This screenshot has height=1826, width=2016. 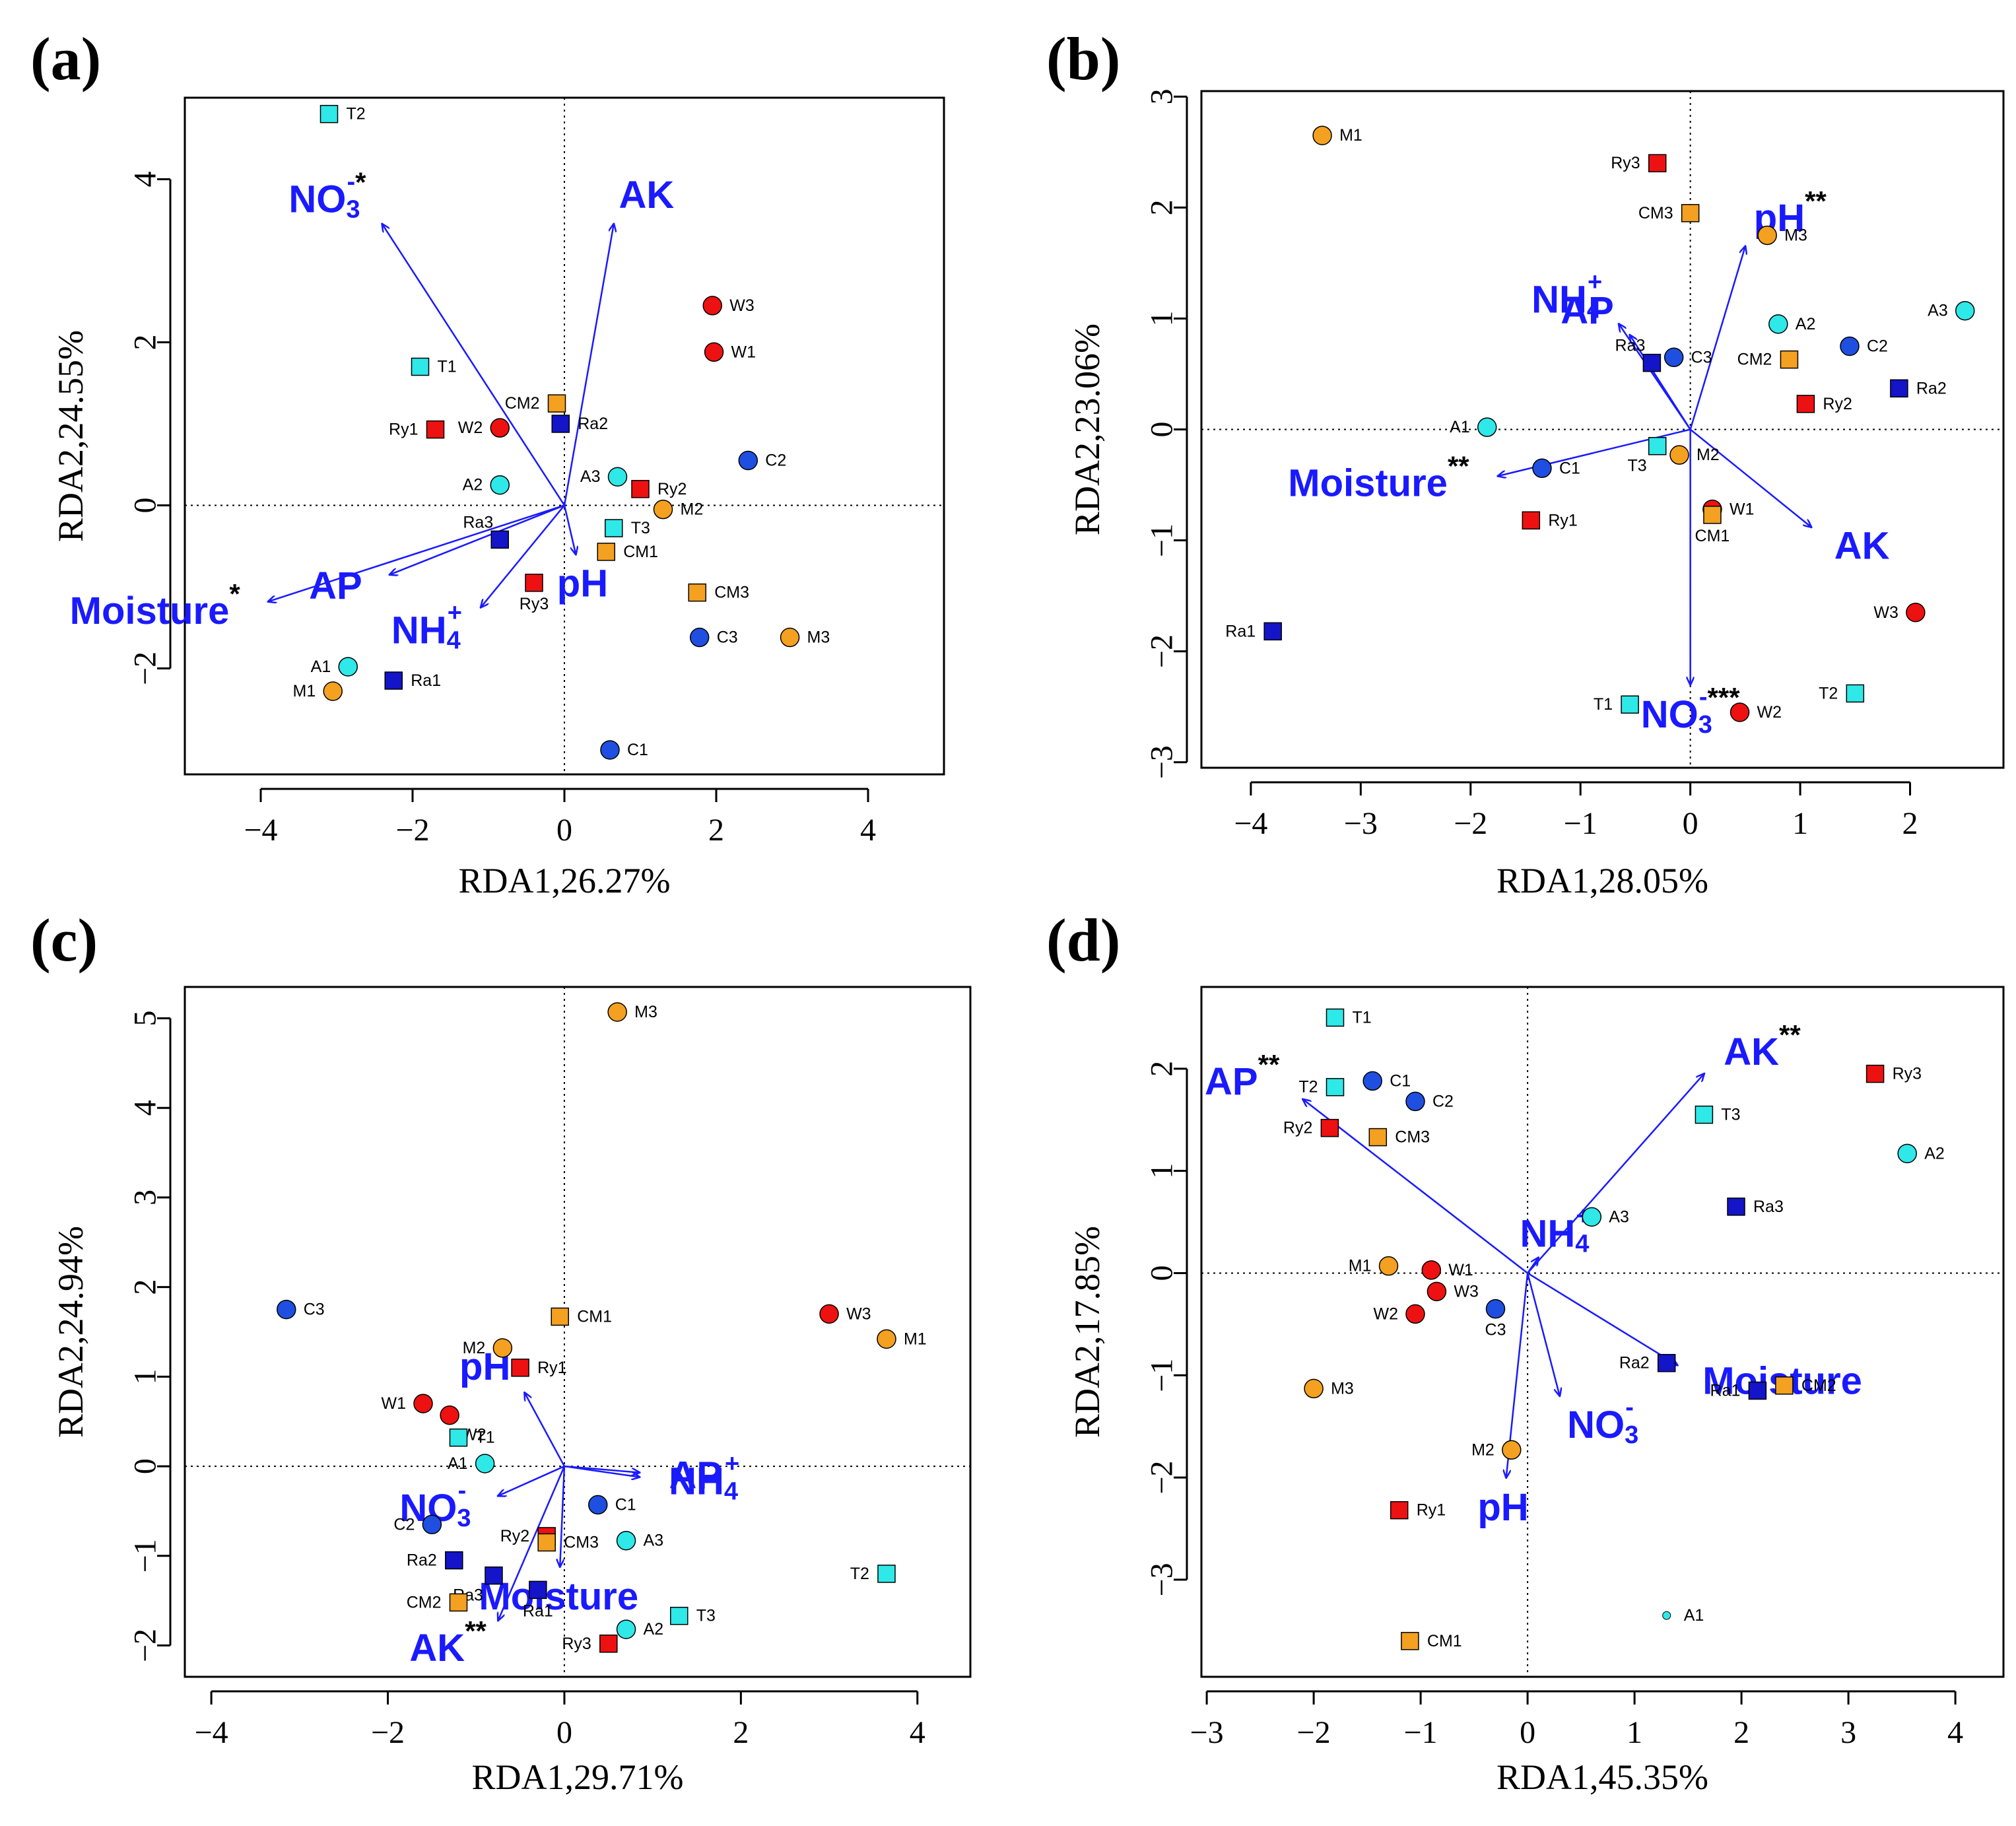 What do you see at coordinates (741, 1732) in the screenshot?
I see `x-tick-label: 2` at bounding box center [741, 1732].